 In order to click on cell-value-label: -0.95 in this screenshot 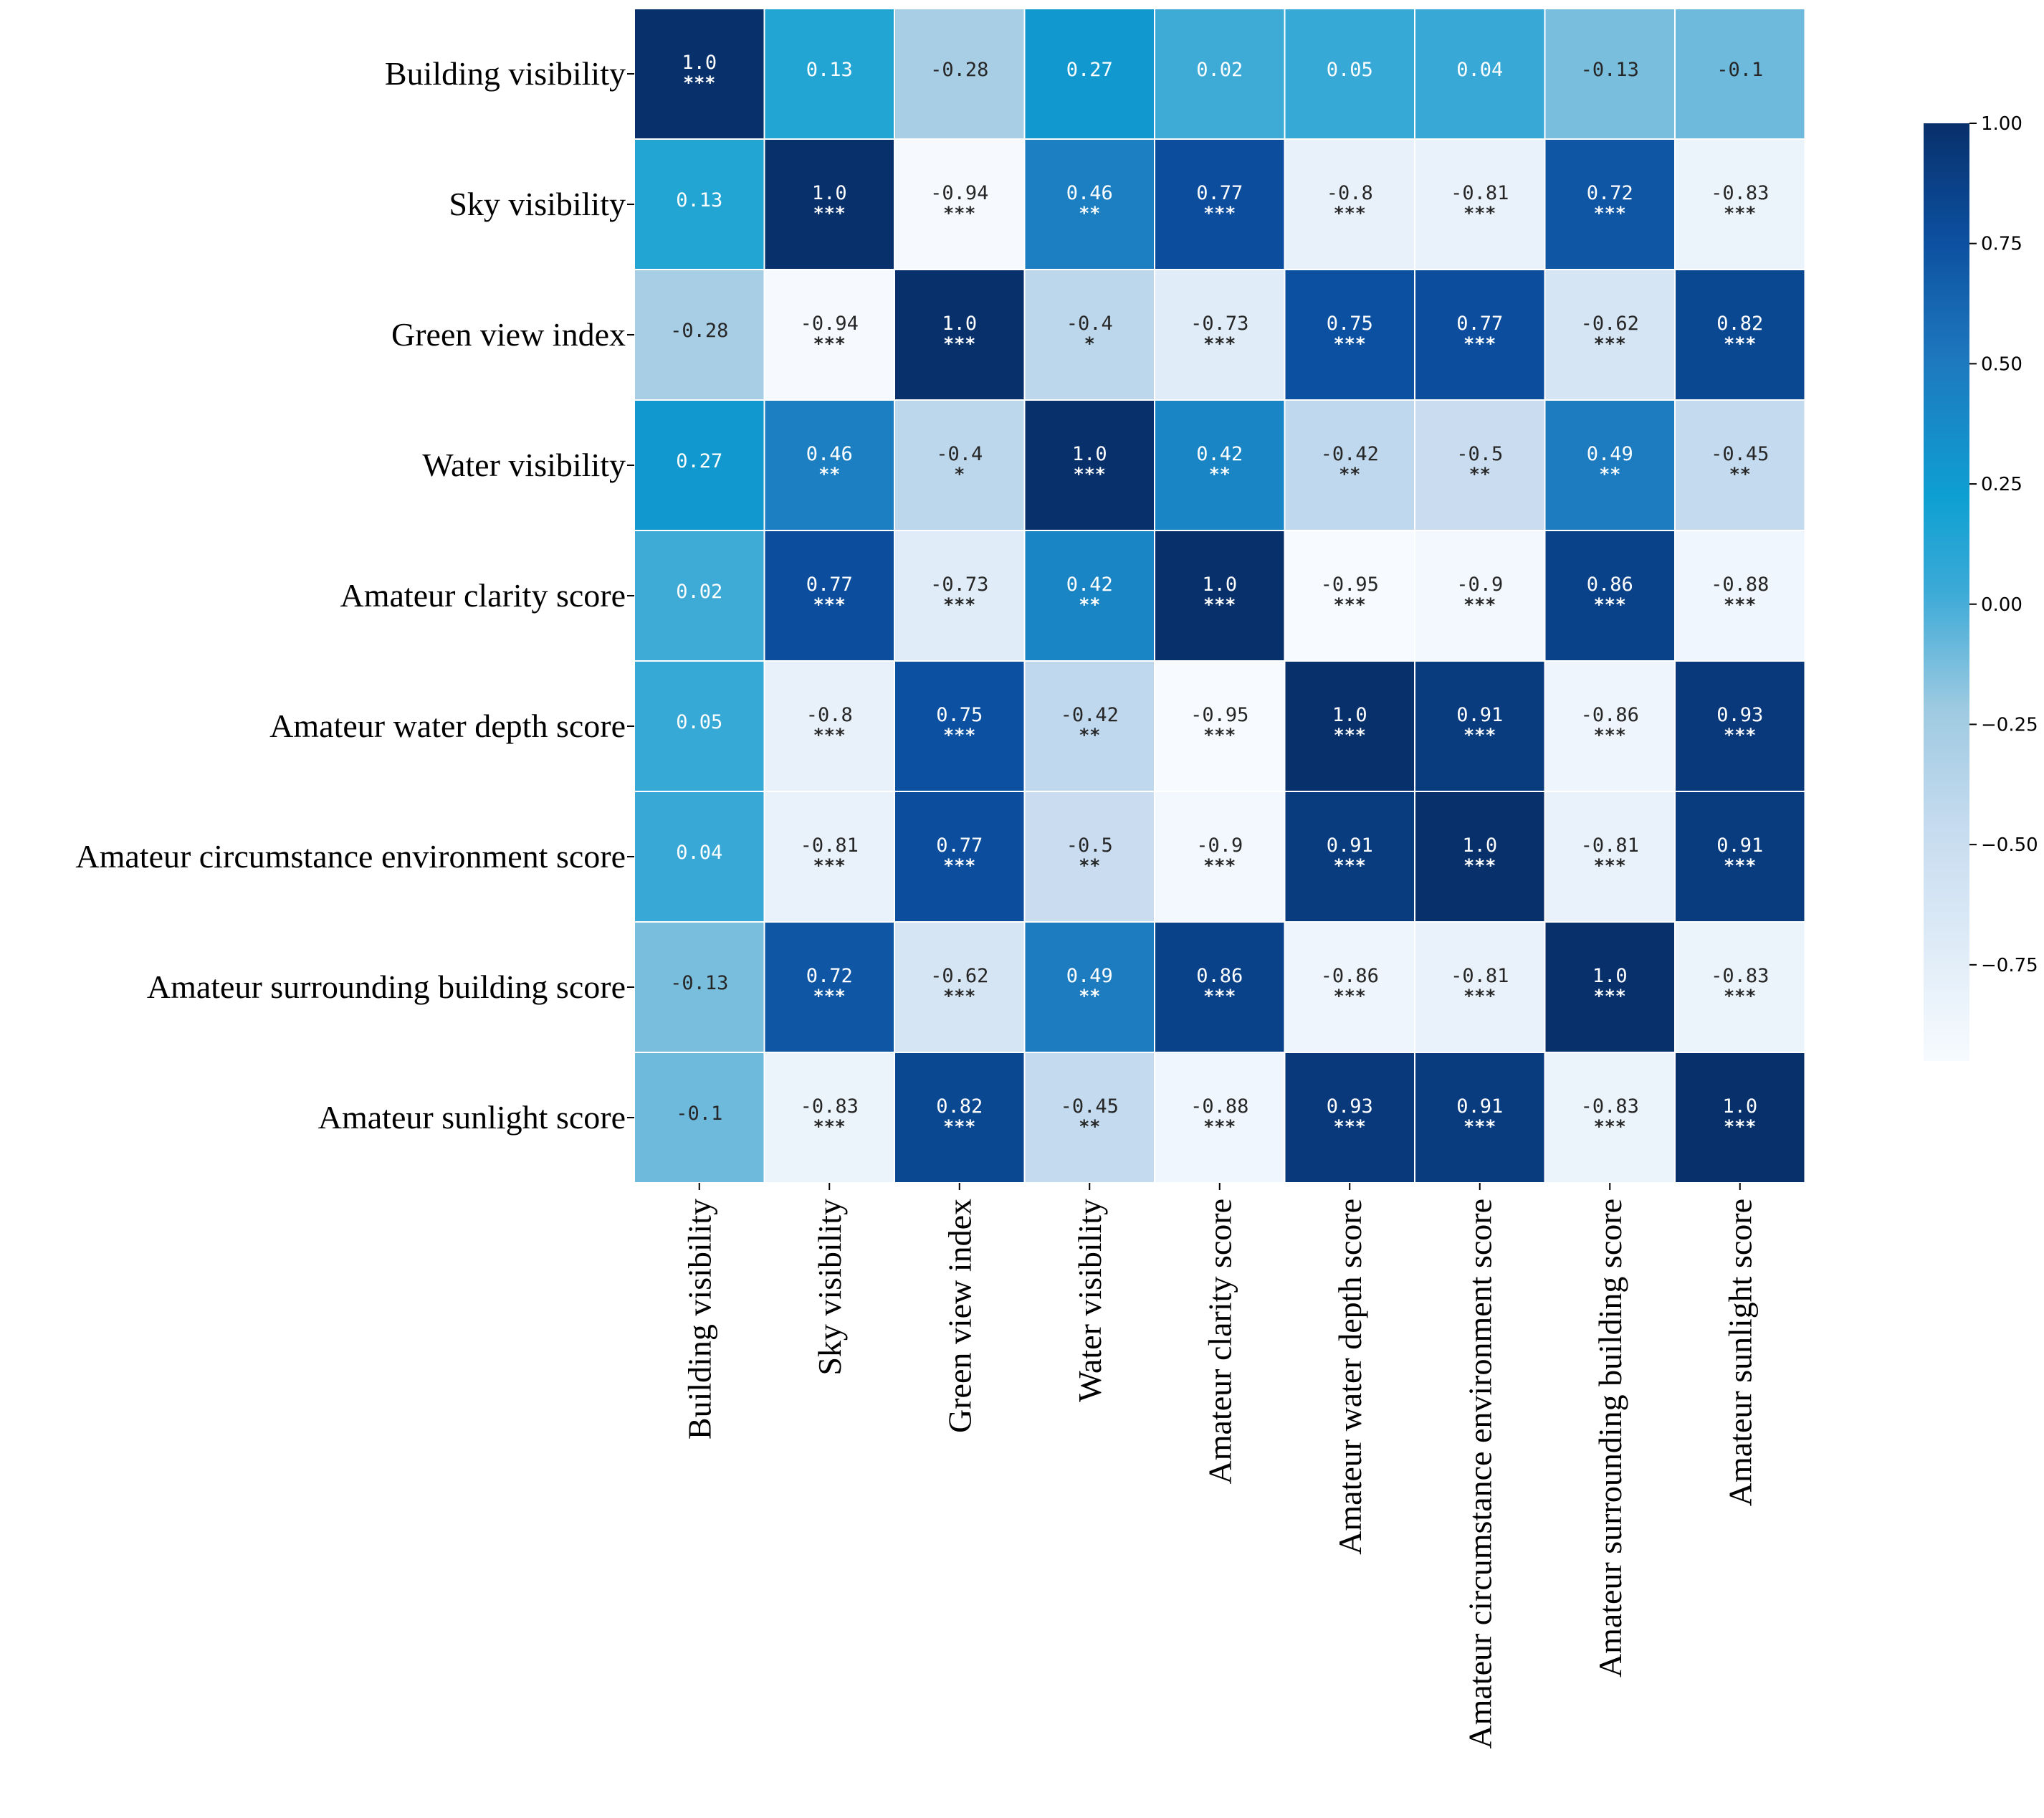, I will do `click(1350, 585)`.